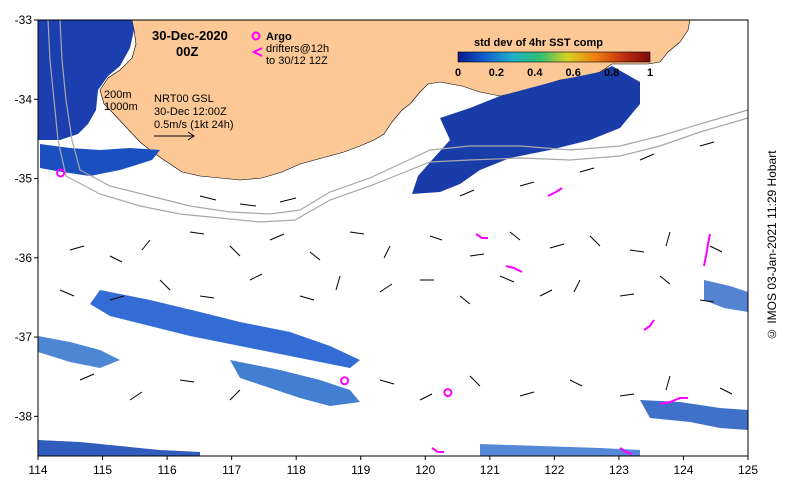 This screenshot has height=492, width=790. Describe the element at coordinates (535, 73) in the screenshot. I see `colorbar-tick-label: 0.4` at that location.